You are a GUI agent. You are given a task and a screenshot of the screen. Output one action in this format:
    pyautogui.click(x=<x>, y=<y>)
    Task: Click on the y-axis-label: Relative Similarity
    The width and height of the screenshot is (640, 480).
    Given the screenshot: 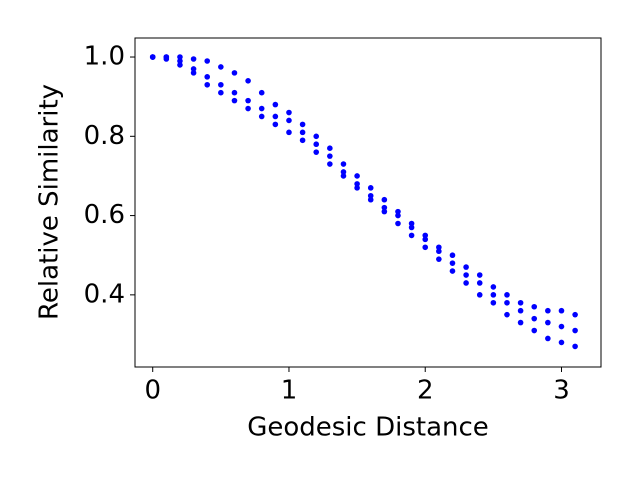 What is the action you would take?
    pyautogui.click(x=50, y=202)
    